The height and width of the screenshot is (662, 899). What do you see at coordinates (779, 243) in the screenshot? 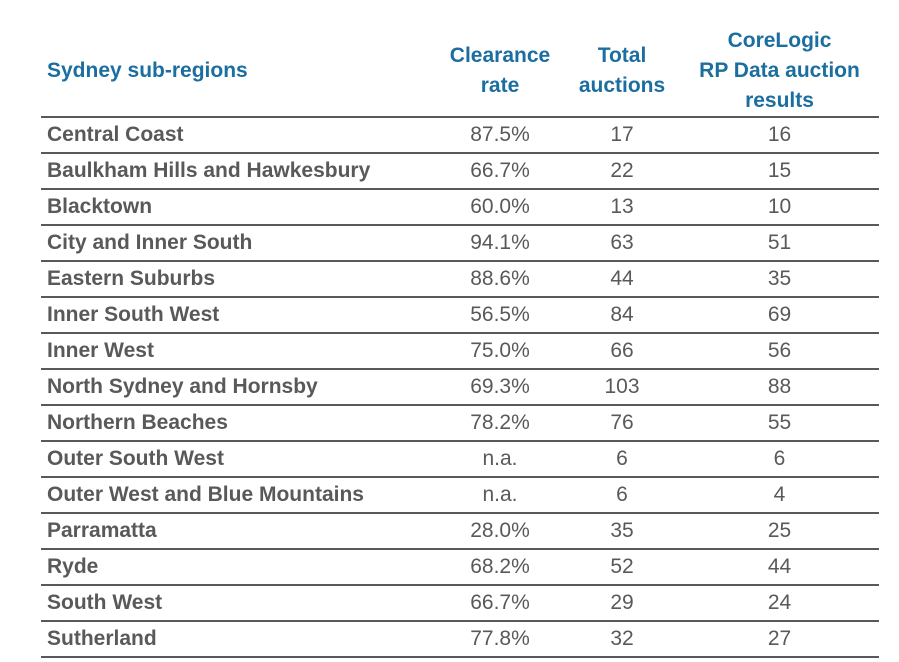
I see `rp-data-results-cell: 51` at bounding box center [779, 243].